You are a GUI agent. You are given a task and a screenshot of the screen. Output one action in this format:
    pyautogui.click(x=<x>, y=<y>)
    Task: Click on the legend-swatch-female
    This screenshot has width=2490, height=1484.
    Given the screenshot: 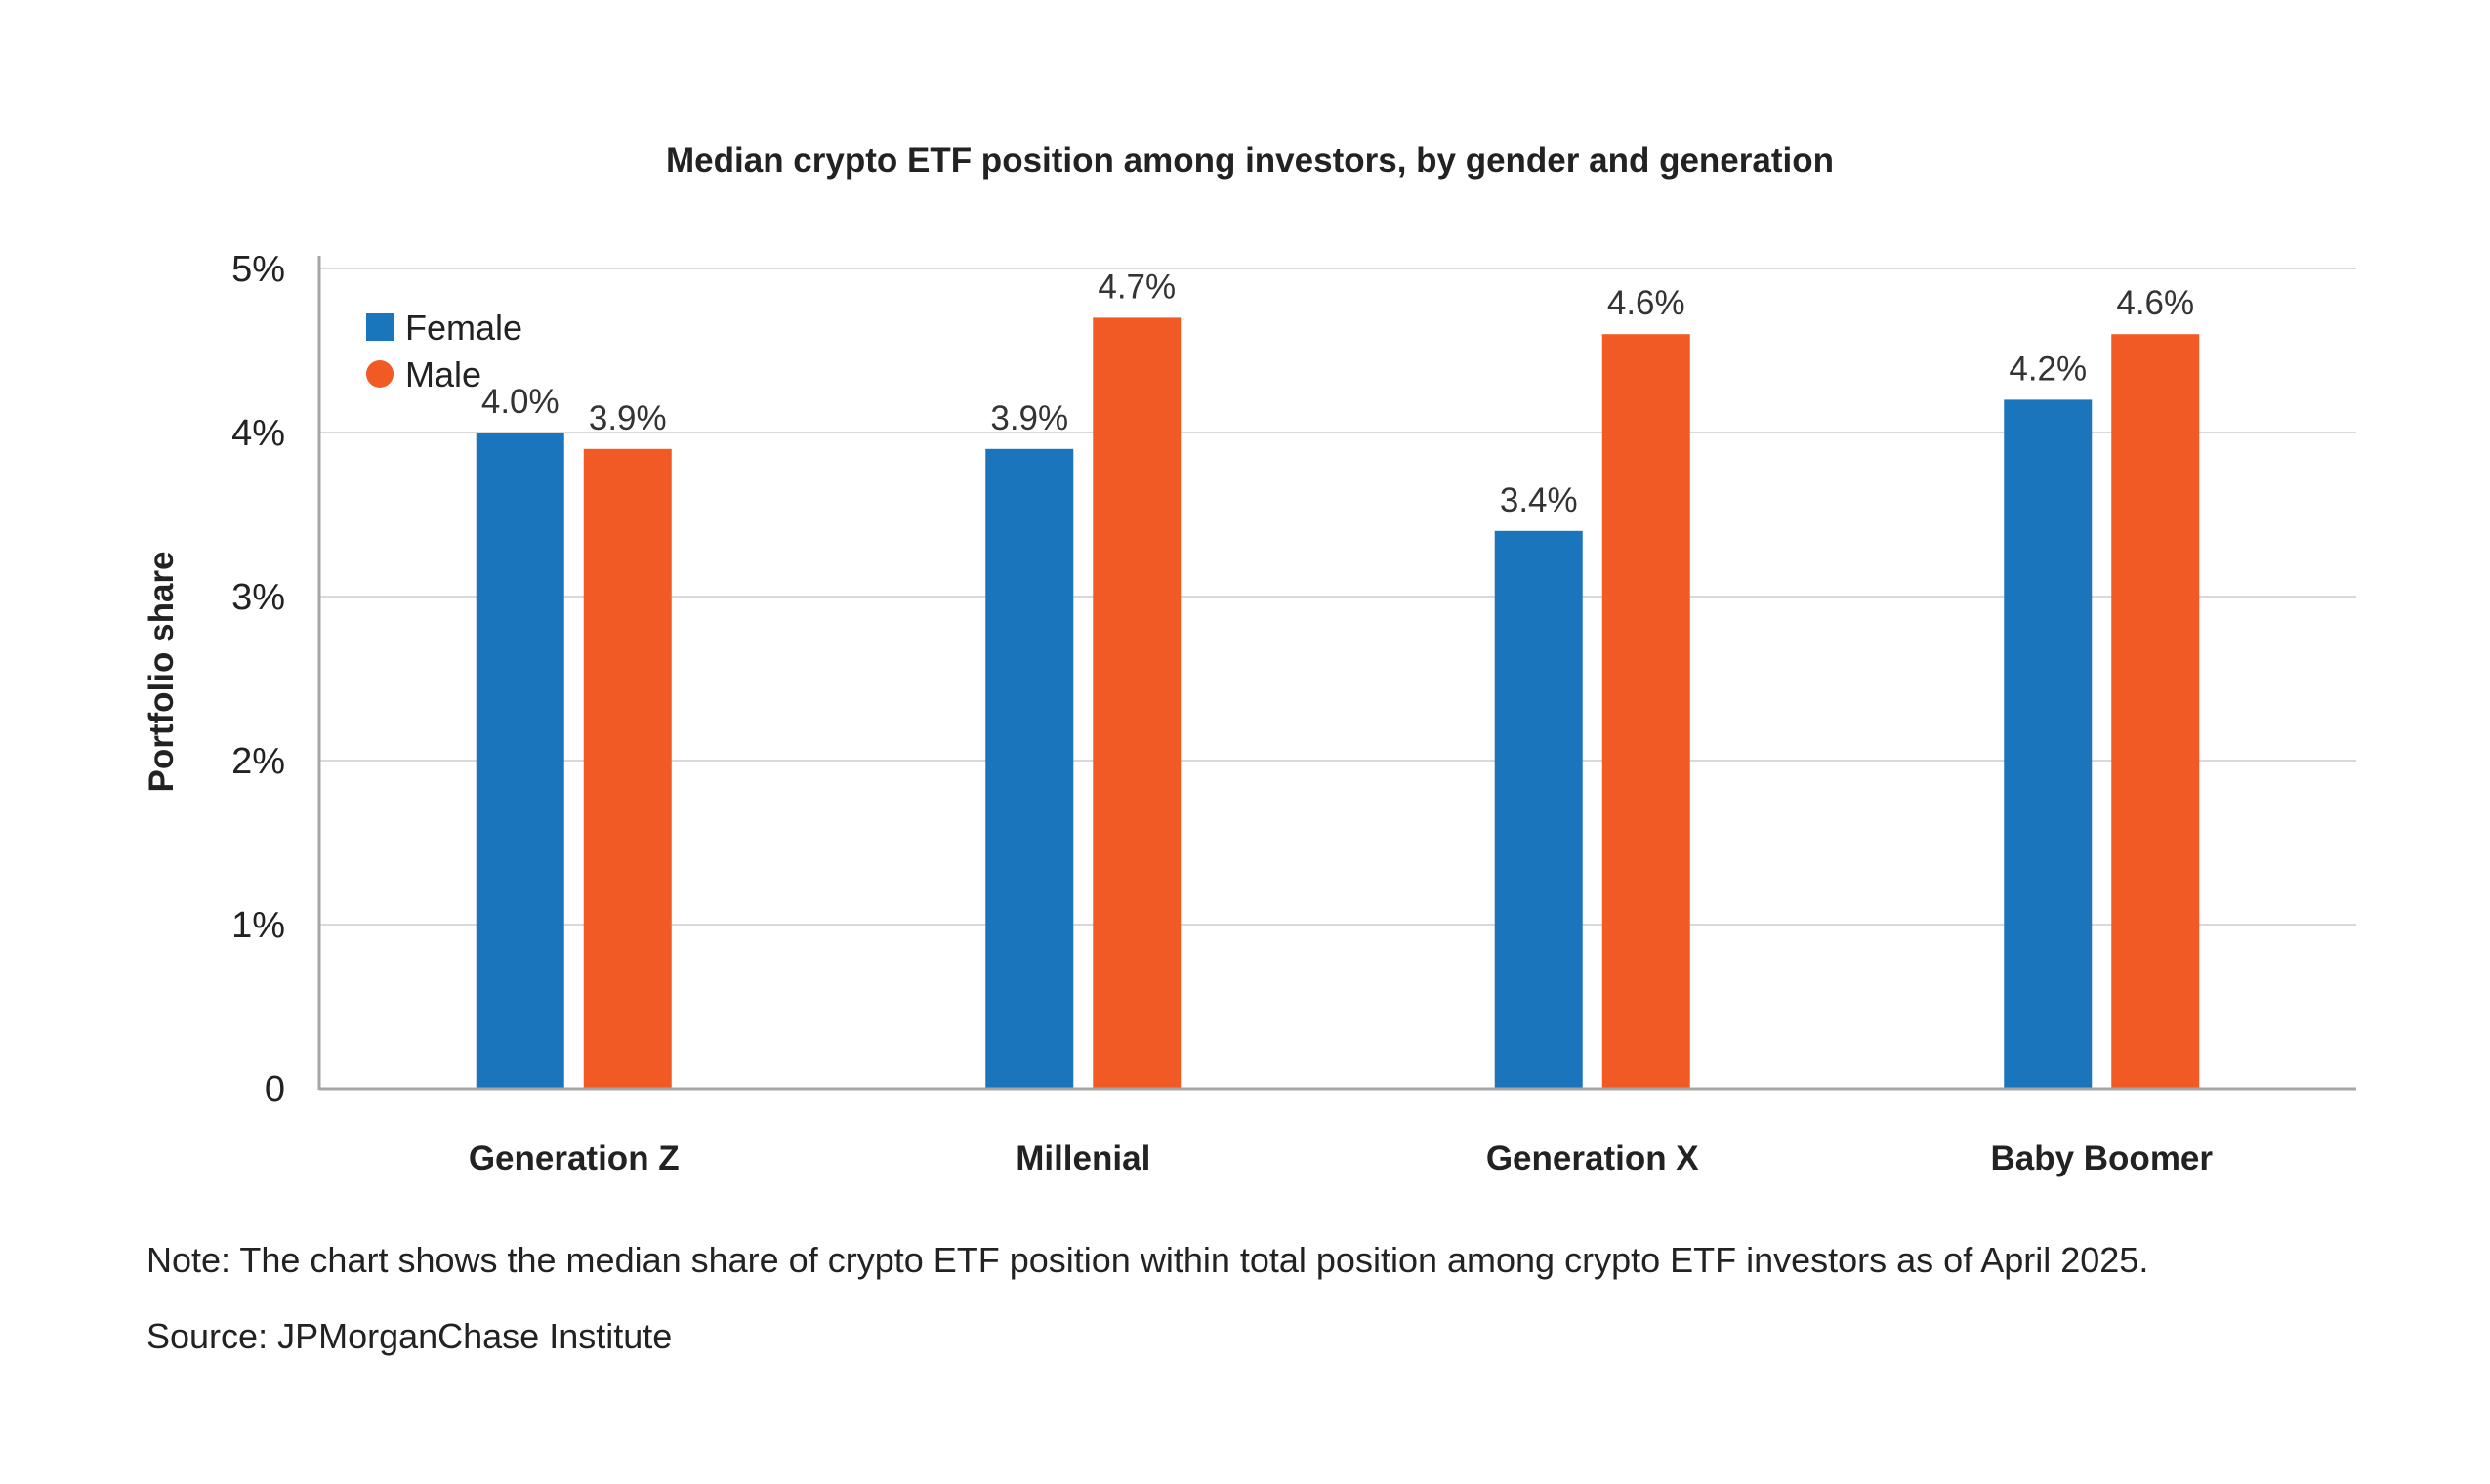 What is the action you would take?
    pyautogui.click(x=380, y=327)
    